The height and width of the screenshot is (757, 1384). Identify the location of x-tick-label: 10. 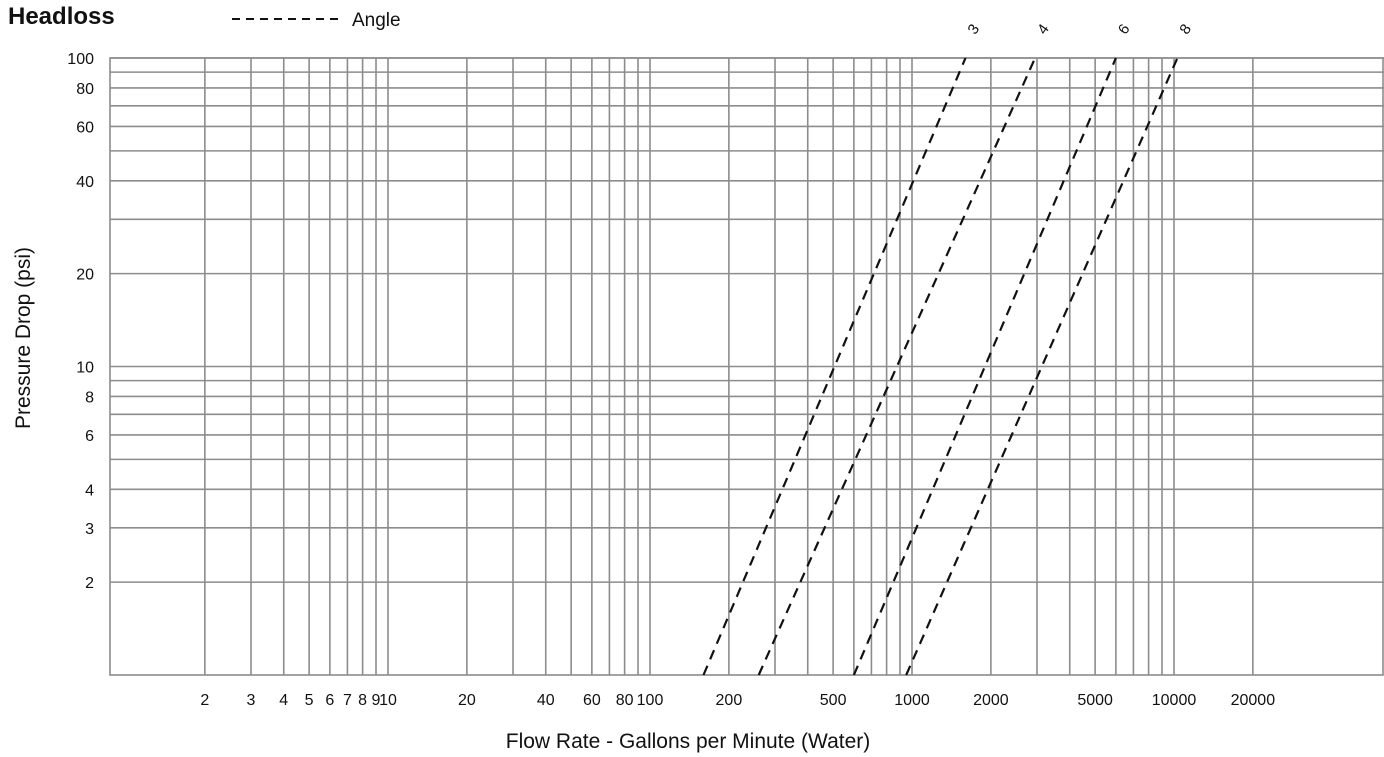
(388, 700).